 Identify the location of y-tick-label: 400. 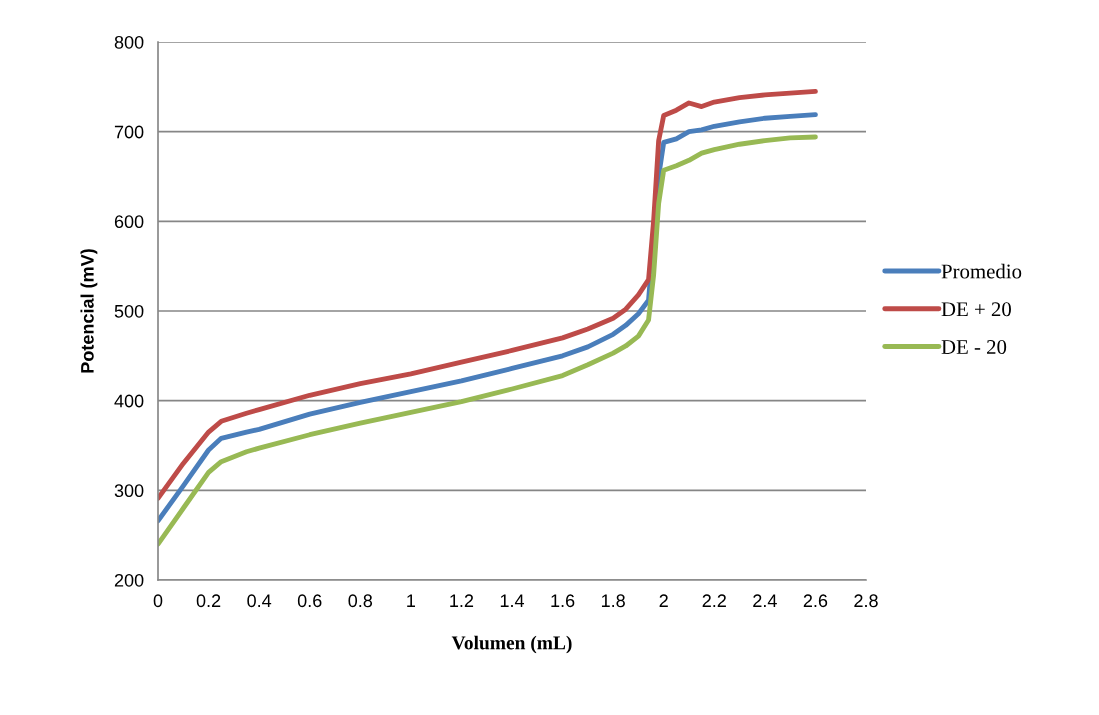
(129, 401).